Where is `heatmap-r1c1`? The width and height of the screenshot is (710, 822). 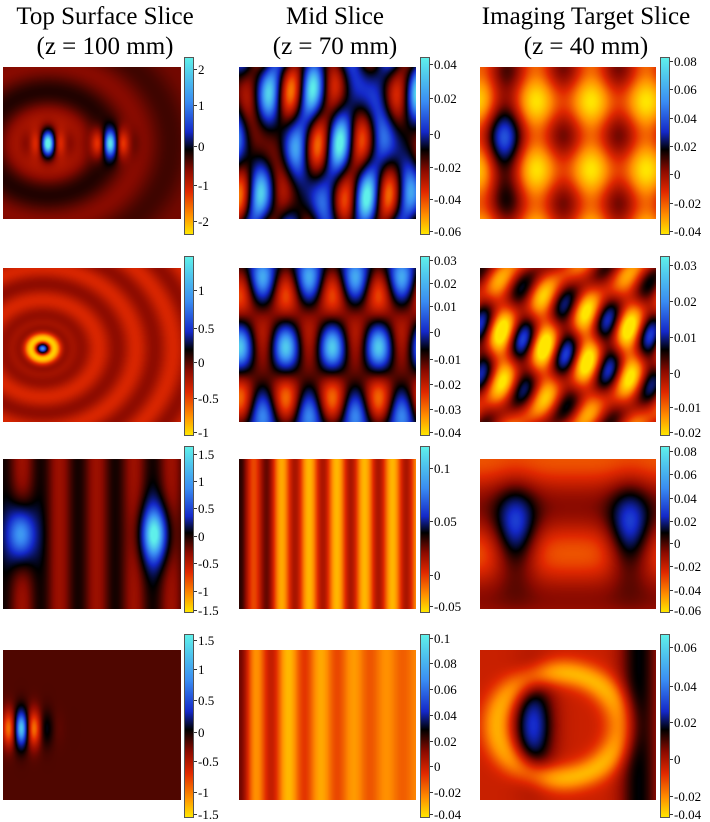
heatmap-r1c1 is located at coordinates (92, 143).